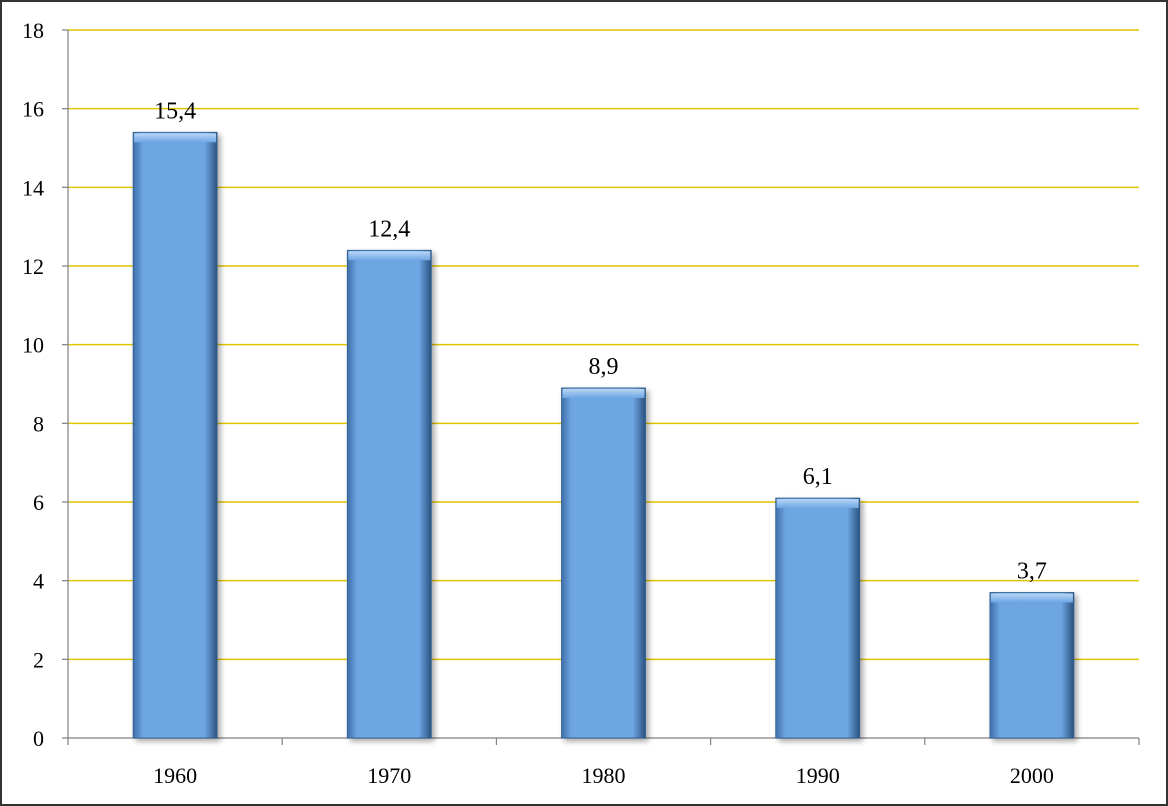 The width and height of the screenshot is (1168, 806). What do you see at coordinates (818, 477) in the screenshot?
I see `data-label: 6,1` at bounding box center [818, 477].